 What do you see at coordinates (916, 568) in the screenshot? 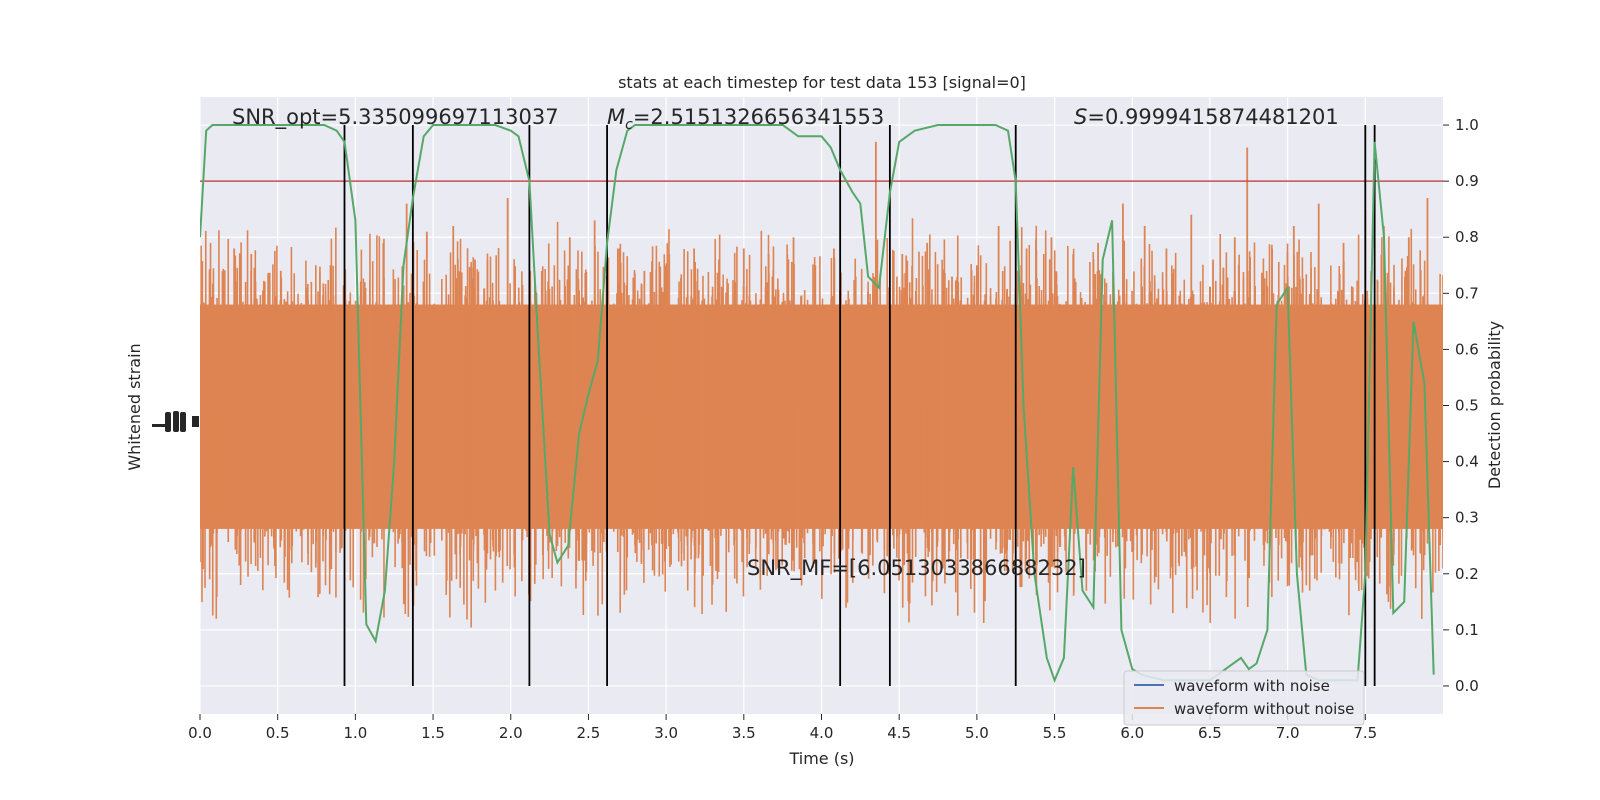
I see `annotation-snr-mf: SNR_MF=[6.051303386688232]` at bounding box center [916, 568].